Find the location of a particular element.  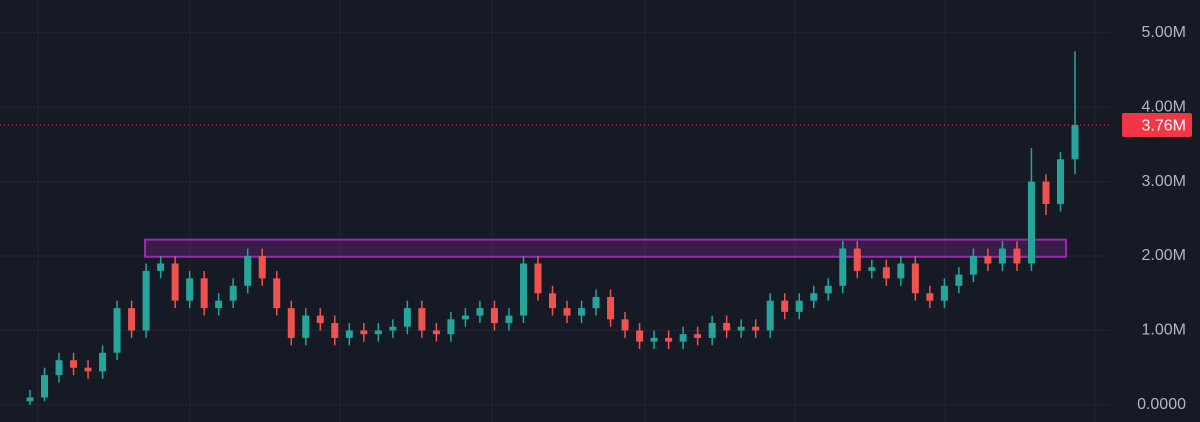

y-tick-label: 5.00M is located at coordinates (1164, 32).